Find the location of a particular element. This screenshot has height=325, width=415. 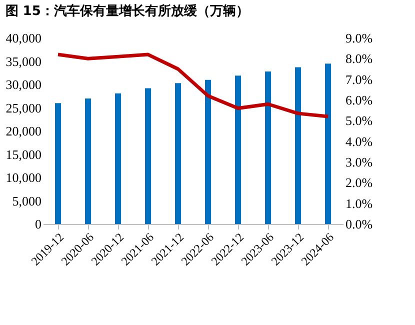

y-tick-label: 40,000 is located at coordinates (24, 38).